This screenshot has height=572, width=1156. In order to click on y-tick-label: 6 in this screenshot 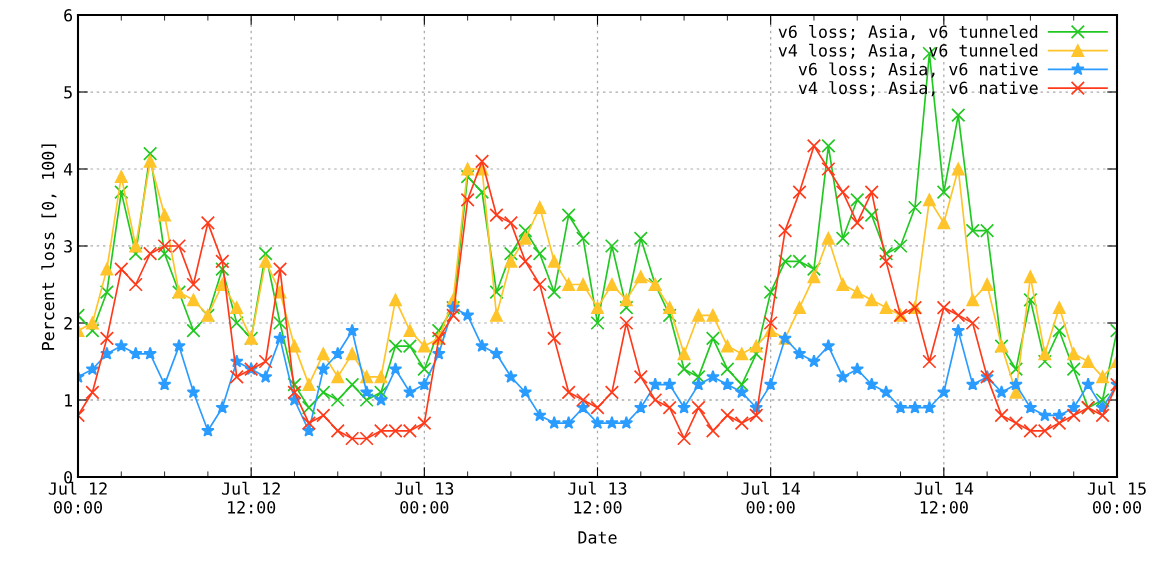, I will do `click(68, 15)`.